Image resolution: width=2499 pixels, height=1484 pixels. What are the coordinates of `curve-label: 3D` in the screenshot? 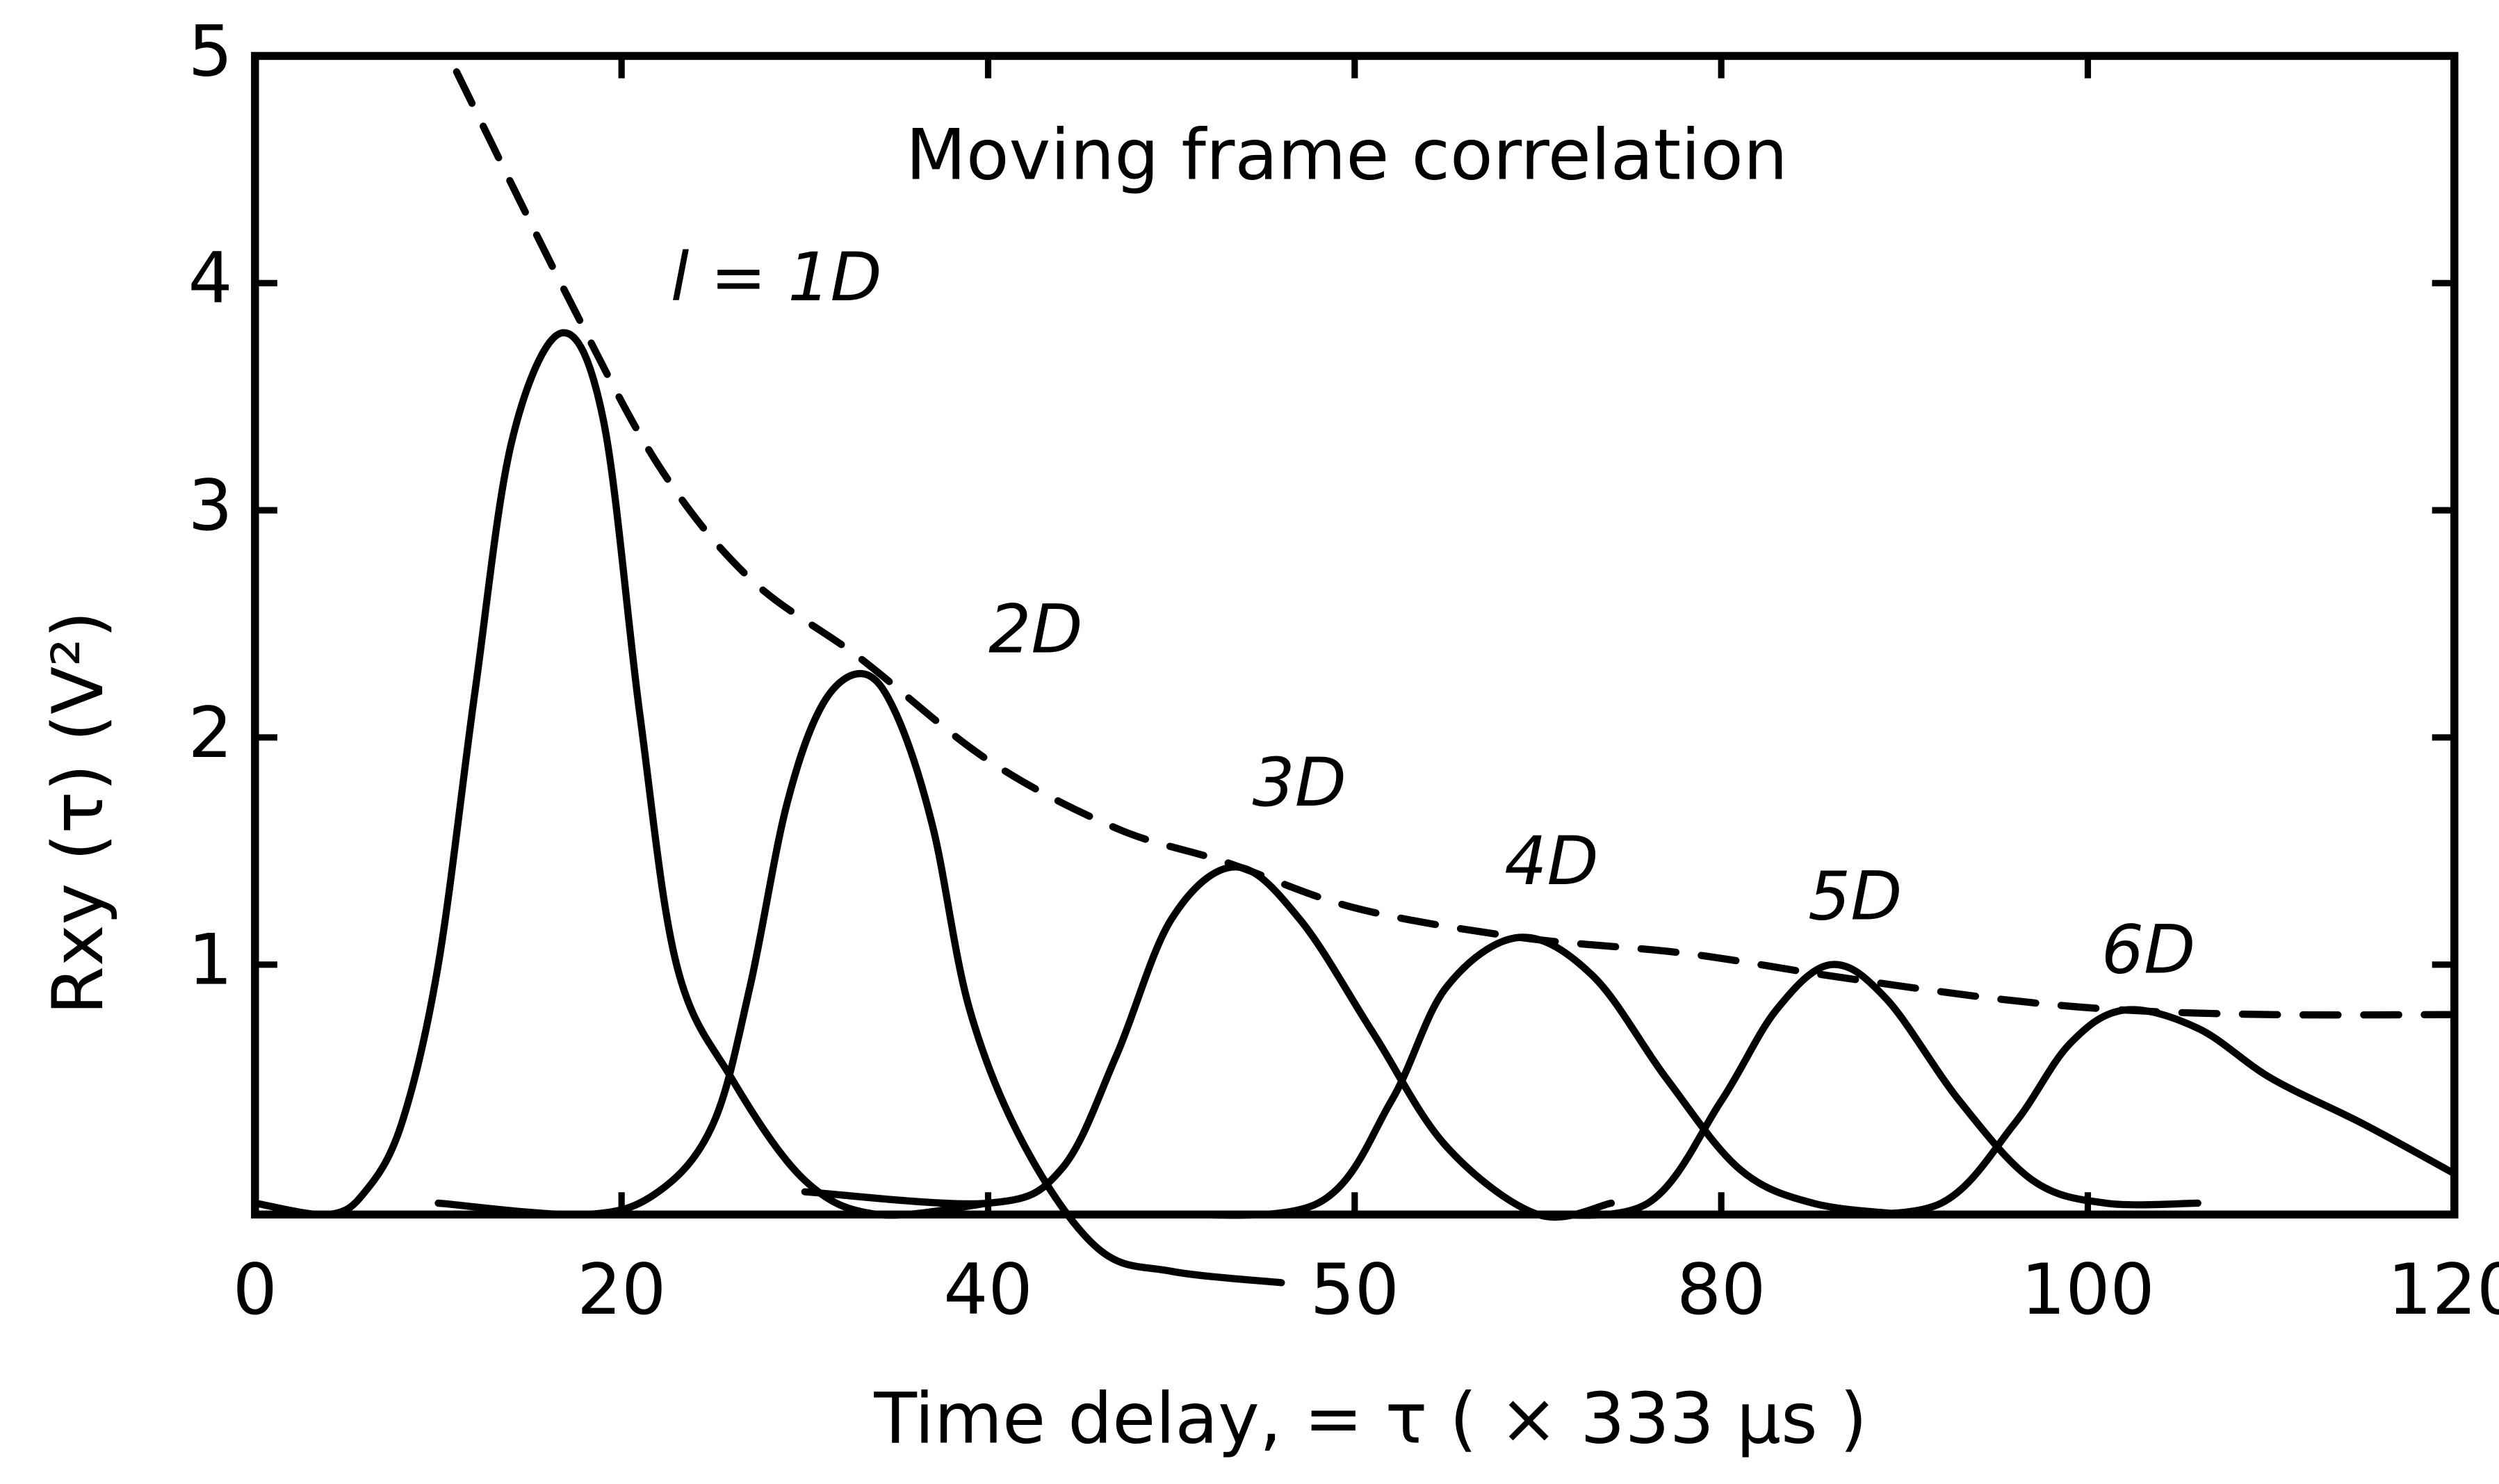 It's located at (1299, 783).